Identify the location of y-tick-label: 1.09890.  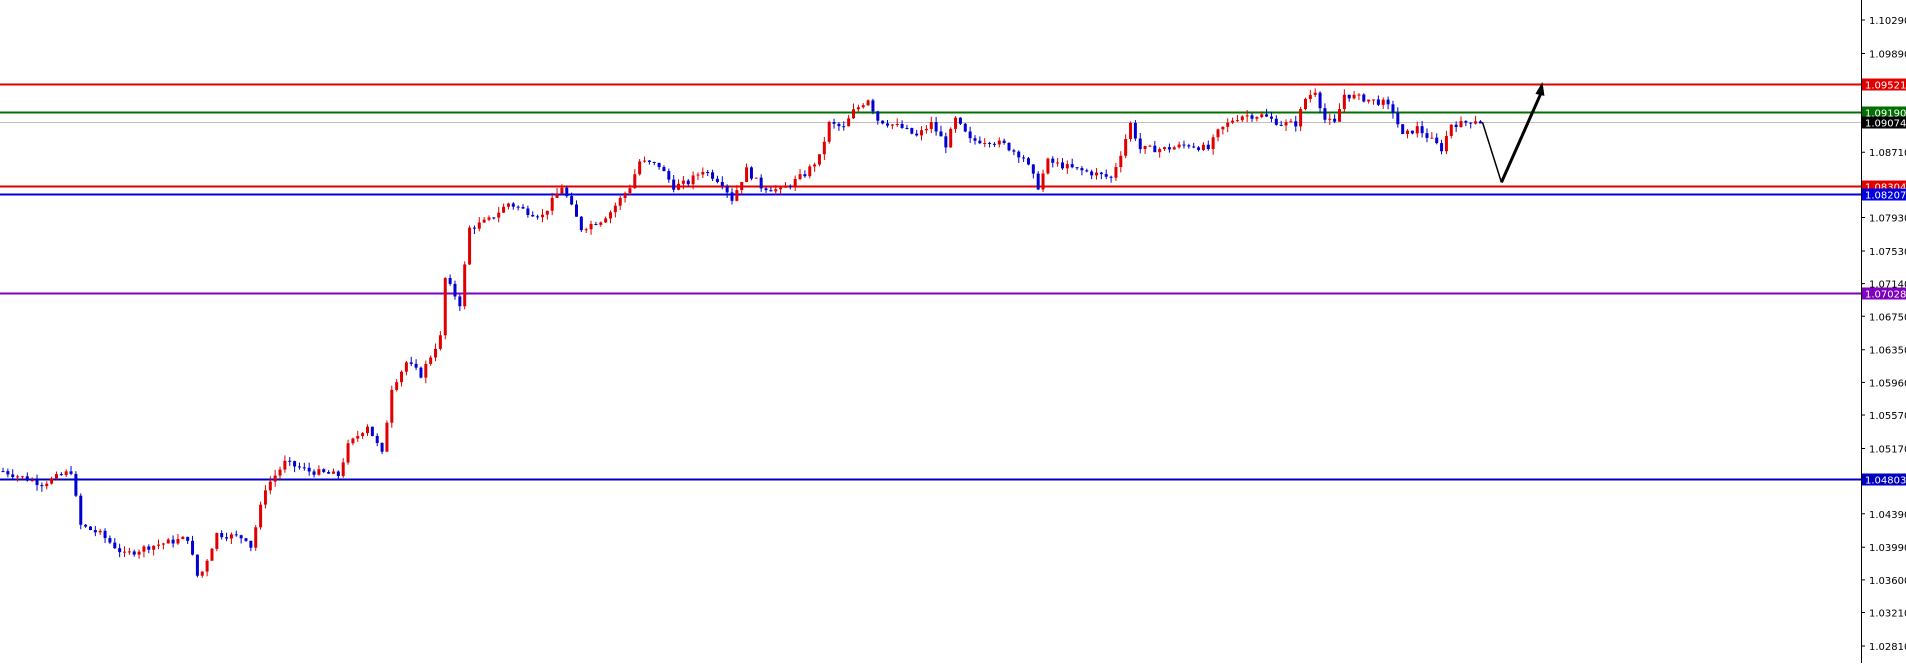
(1887, 54).